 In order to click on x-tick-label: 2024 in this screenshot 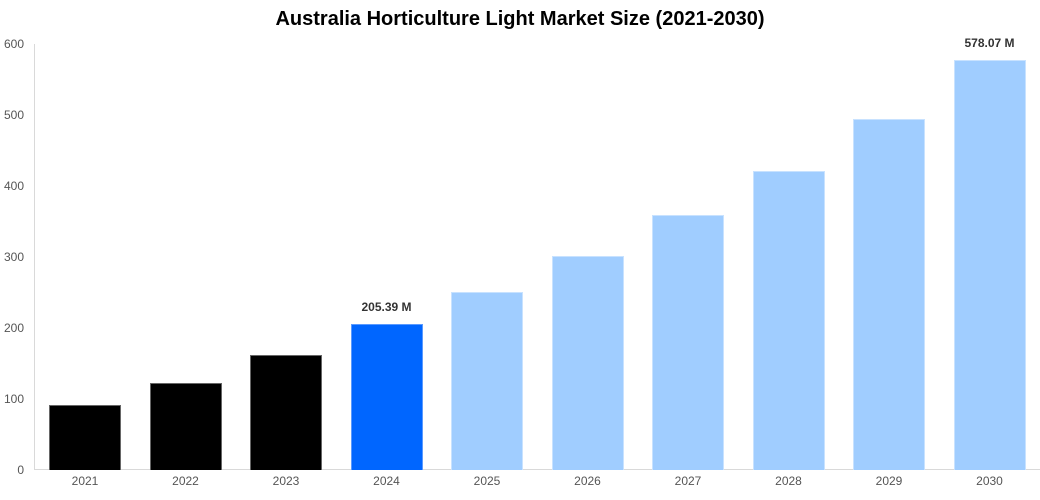, I will do `click(386, 481)`.